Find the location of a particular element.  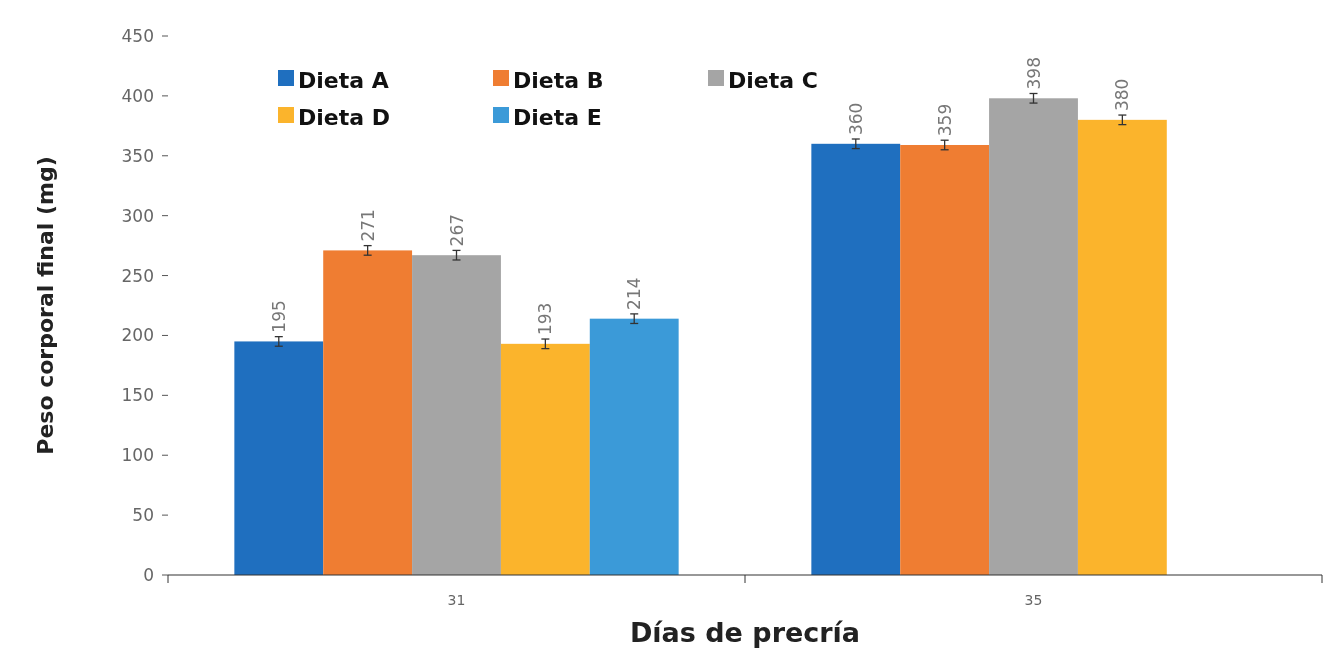

y-tick-label: 400 is located at coordinates (137, 95).